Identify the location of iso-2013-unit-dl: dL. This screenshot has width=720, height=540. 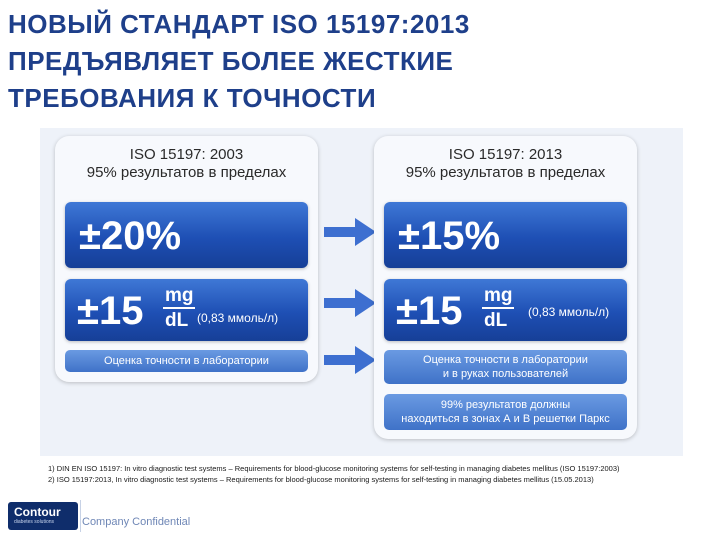
(496, 320).